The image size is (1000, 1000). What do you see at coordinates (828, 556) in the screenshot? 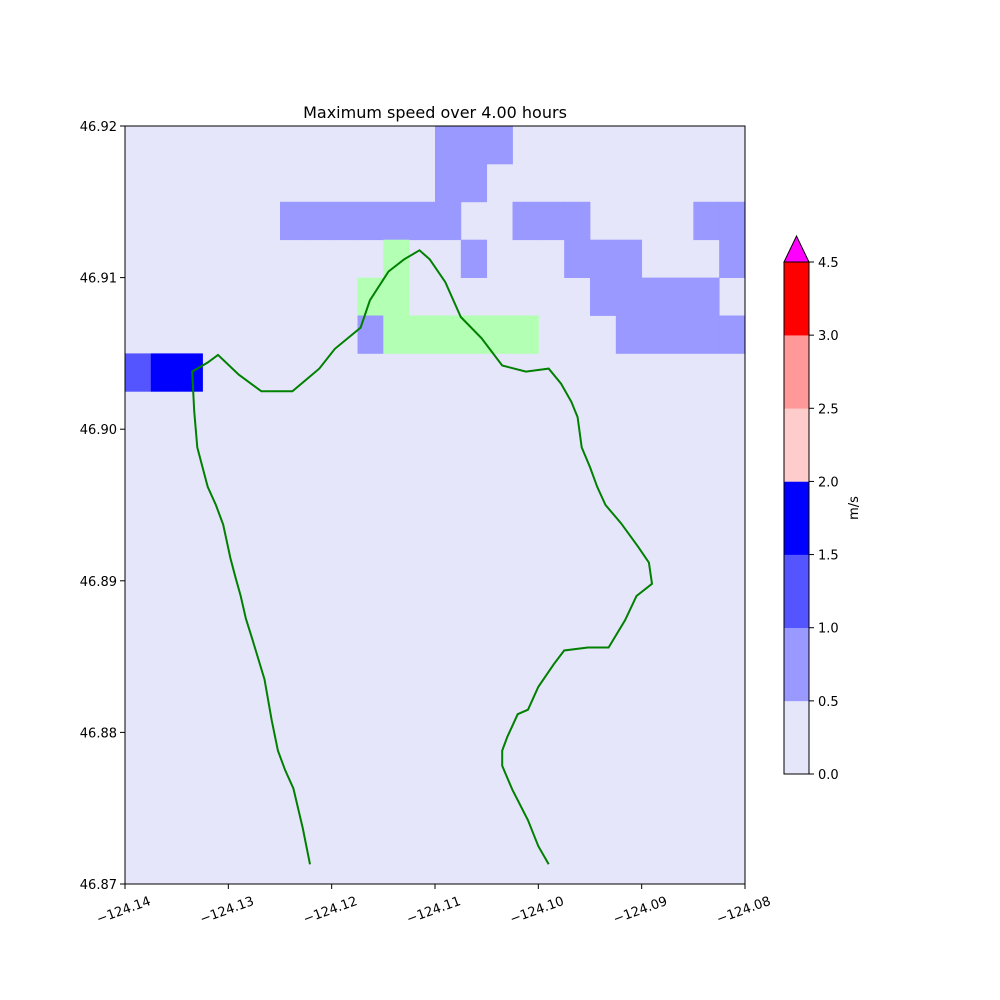
I see `colorbar-tick-label: 1.5` at bounding box center [828, 556].